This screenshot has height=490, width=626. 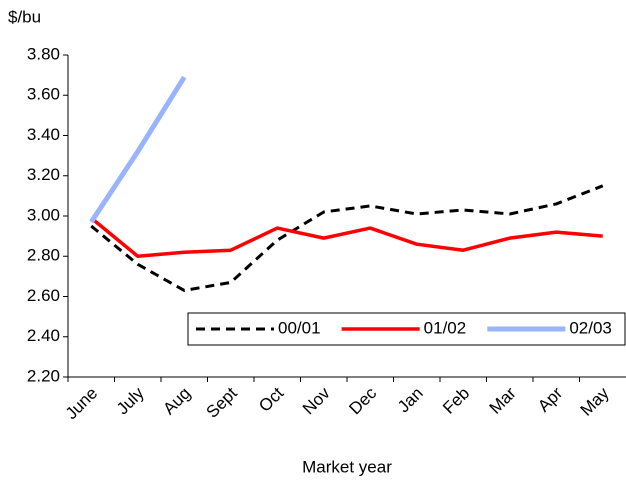 What do you see at coordinates (176, 401) in the screenshot?
I see `x-tick-label: Aug` at bounding box center [176, 401].